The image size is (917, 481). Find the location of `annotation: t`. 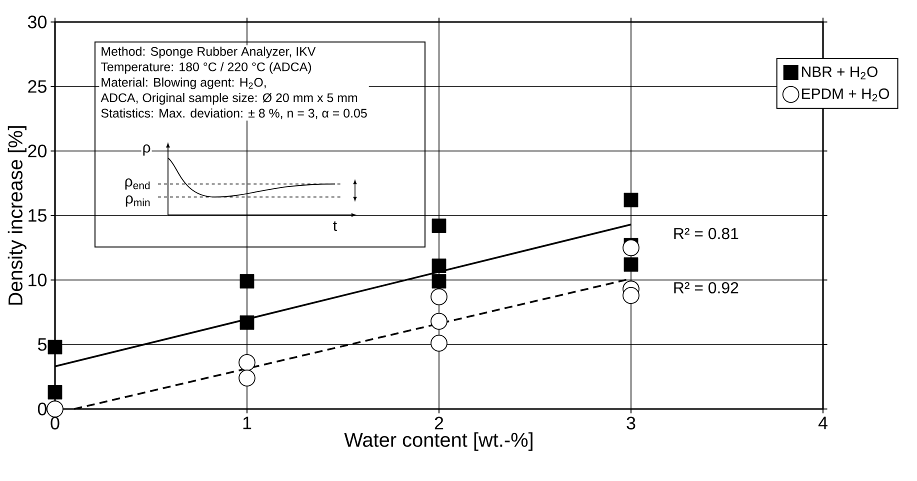

annotation: t is located at coordinates (335, 226).